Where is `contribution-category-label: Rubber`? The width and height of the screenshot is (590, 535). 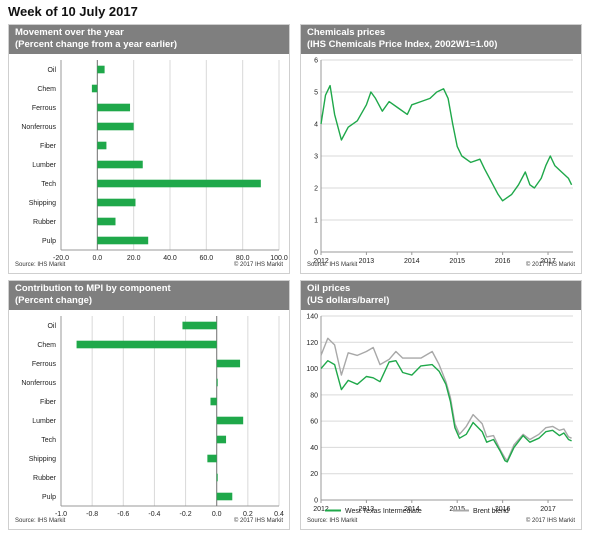
contribution-category-label: Rubber is located at coordinates (45, 478).